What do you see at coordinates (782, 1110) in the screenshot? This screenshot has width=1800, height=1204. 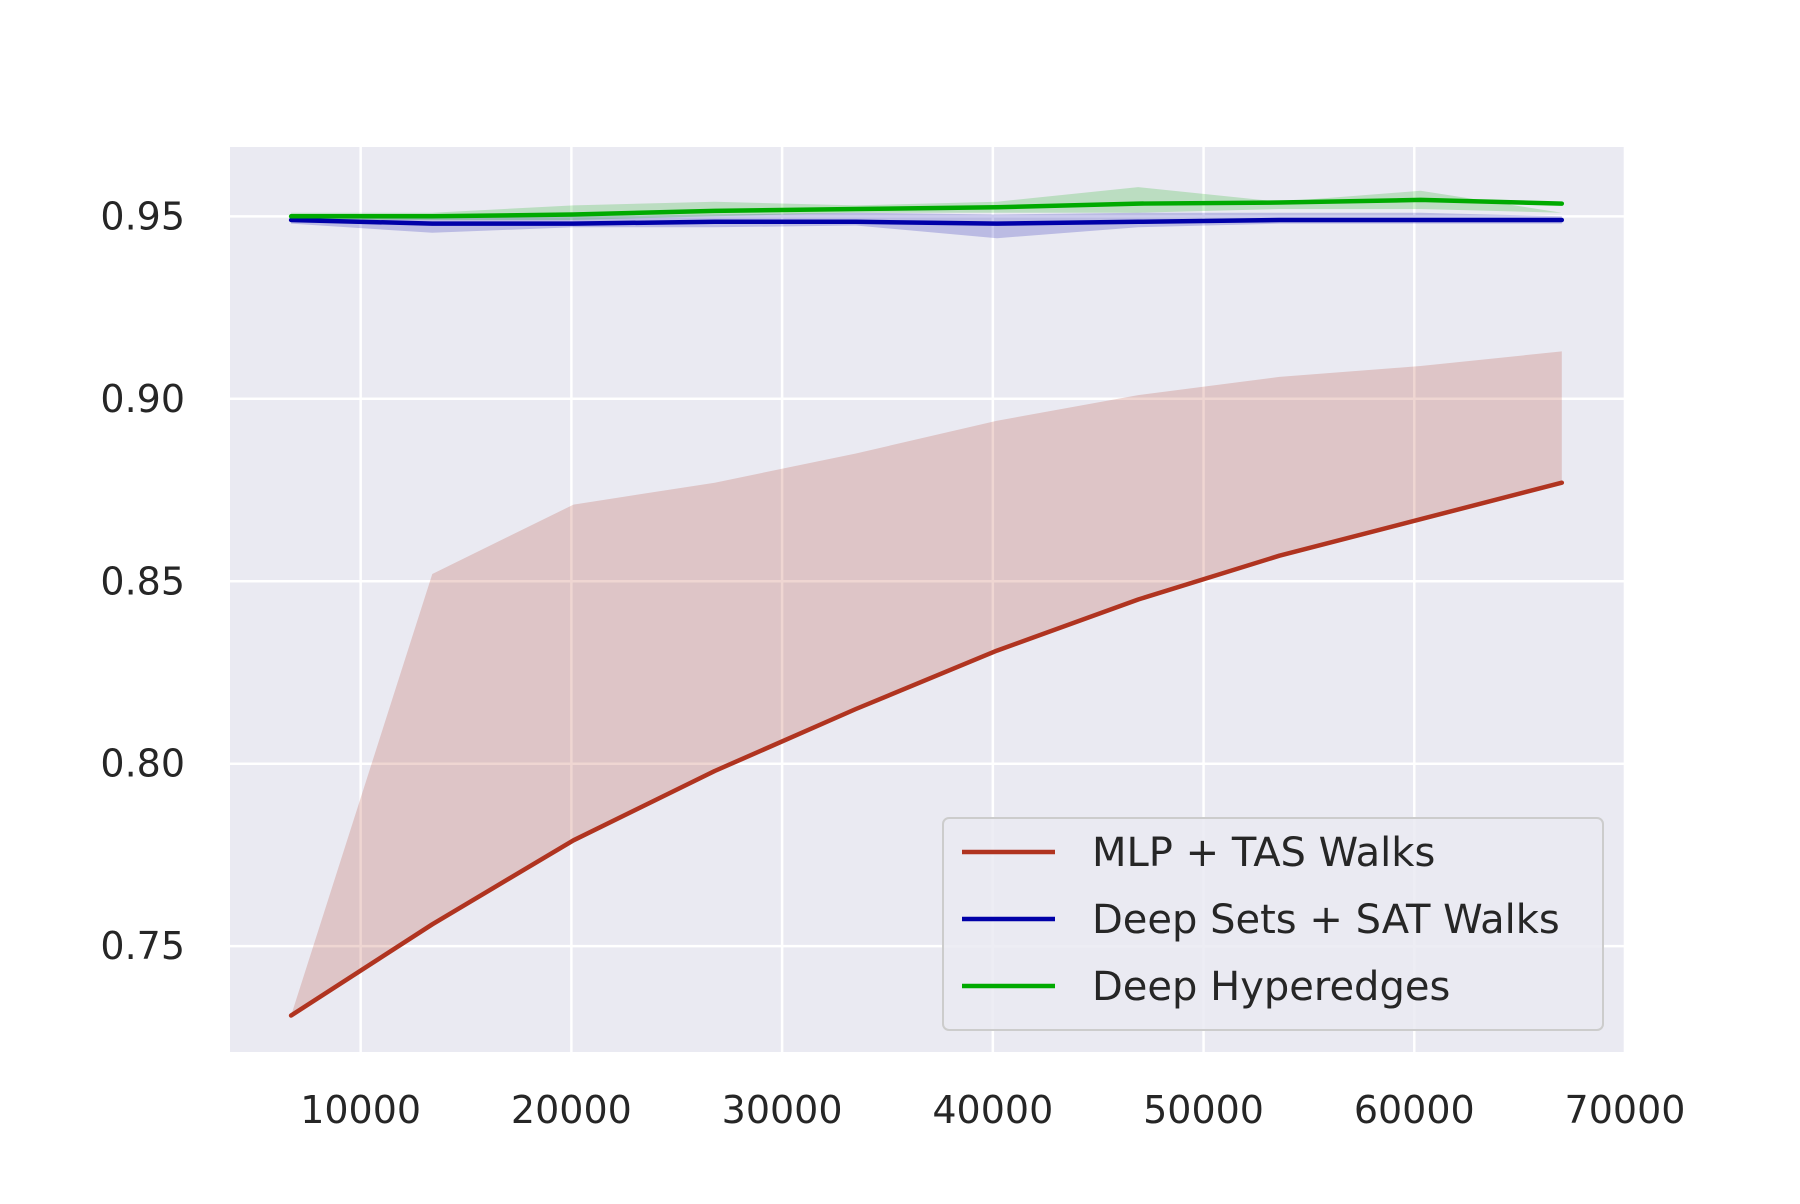 I see `x-tick-label: 30000` at bounding box center [782, 1110].